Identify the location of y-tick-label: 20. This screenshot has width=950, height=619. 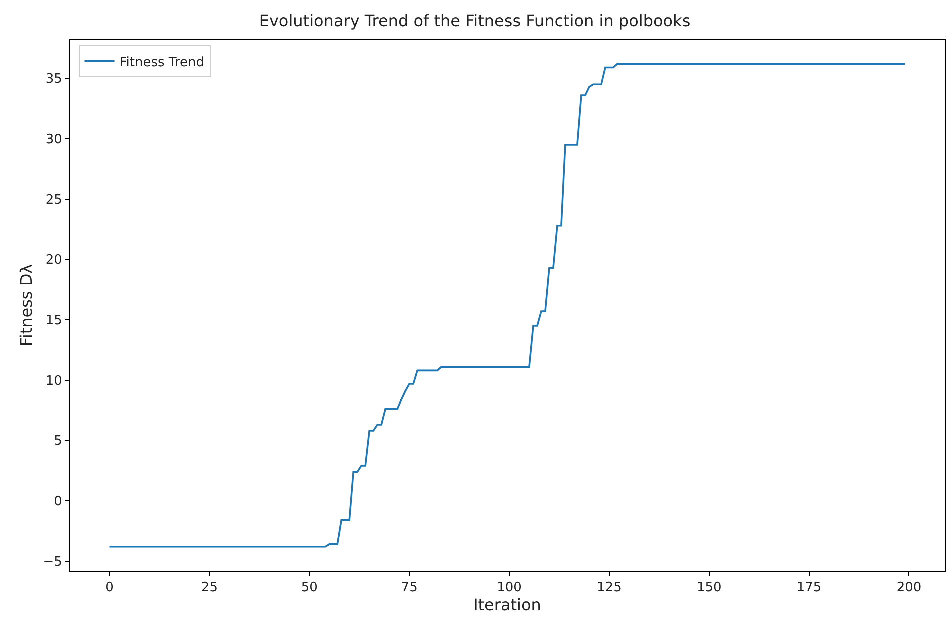
(54, 260).